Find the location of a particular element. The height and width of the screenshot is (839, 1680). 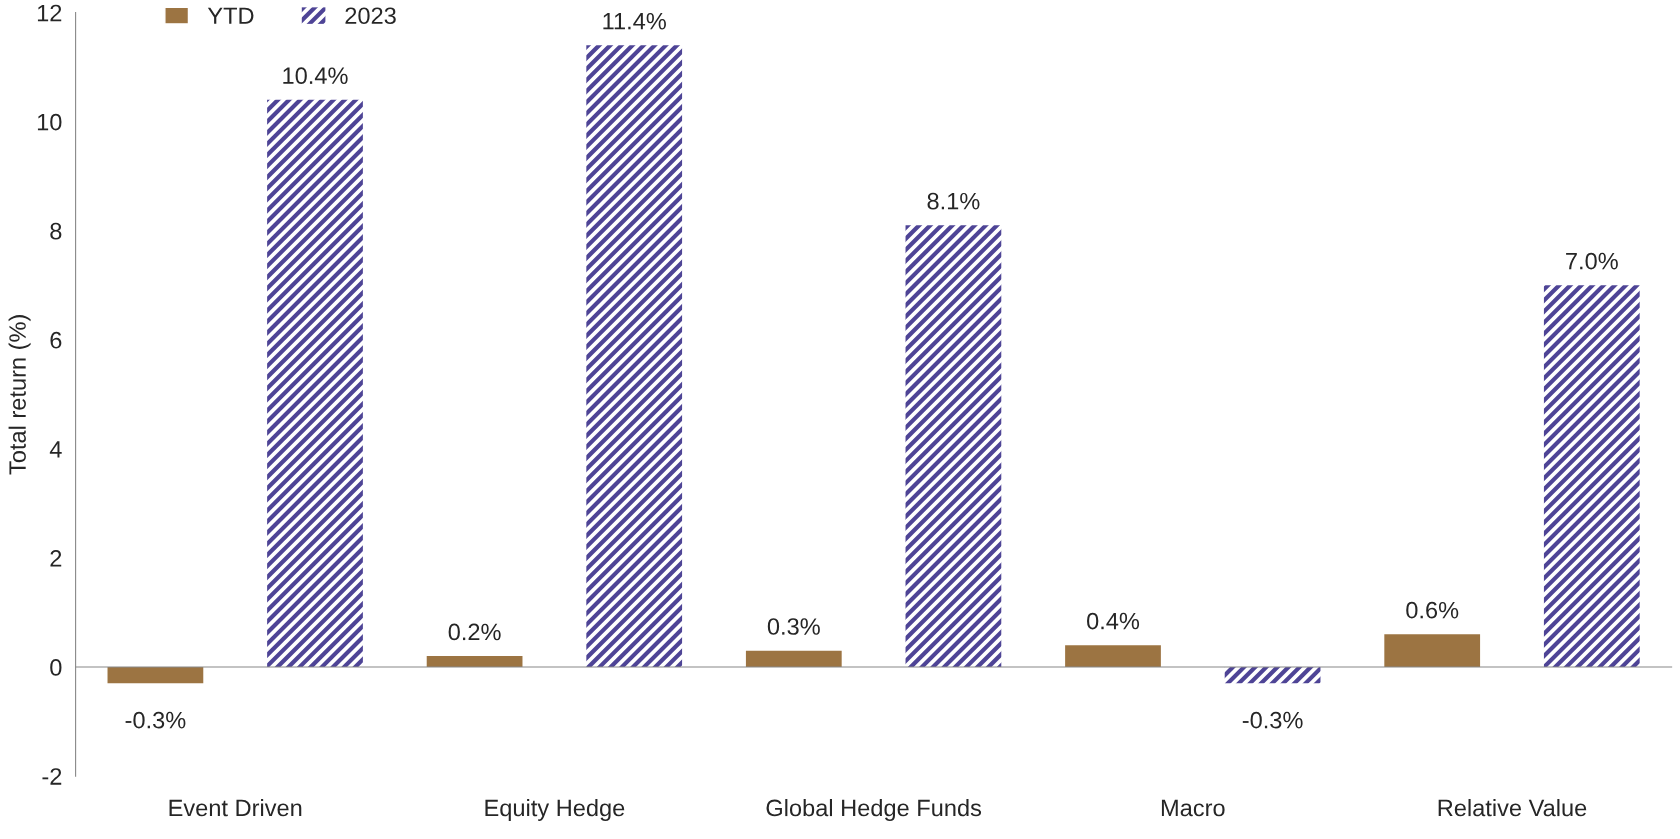

data-label: 10.4% is located at coordinates (315, 76).